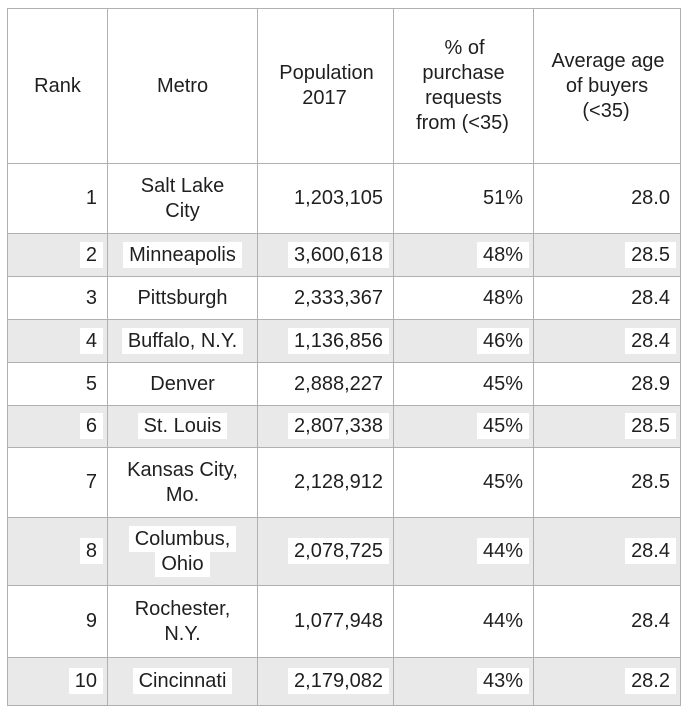 The image size is (687, 708). I want to click on cell-metro: Rochester, N.Y., so click(182, 621).